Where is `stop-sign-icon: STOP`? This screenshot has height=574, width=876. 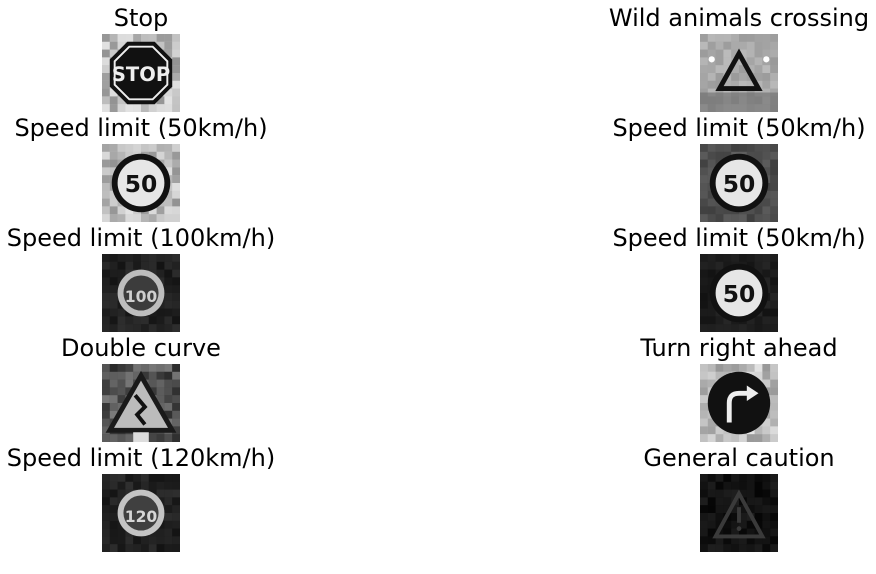 stop-sign-icon: STOP is located at coordinates (141, 73).